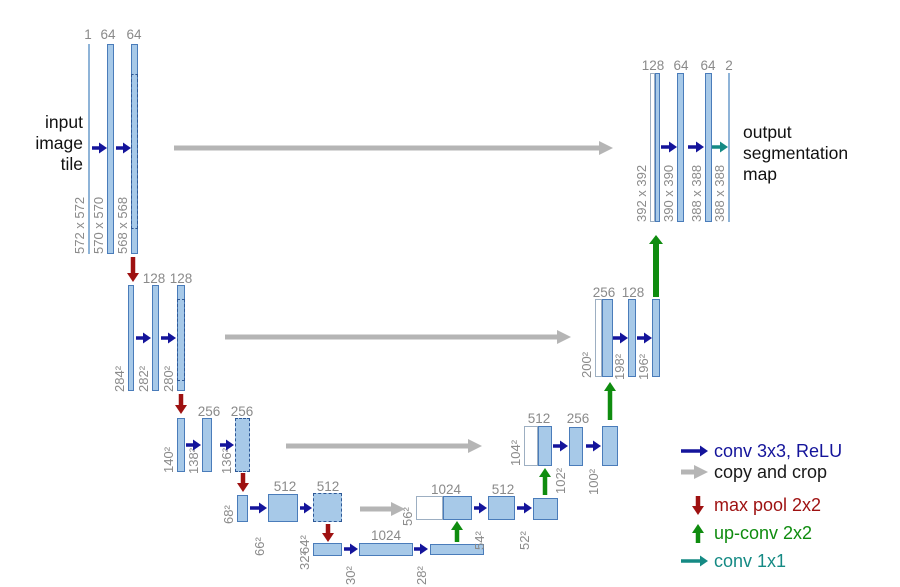 The height and width of the screenshot is (587, 900). I want to click on dimension-label: 196², so click(643, 366).